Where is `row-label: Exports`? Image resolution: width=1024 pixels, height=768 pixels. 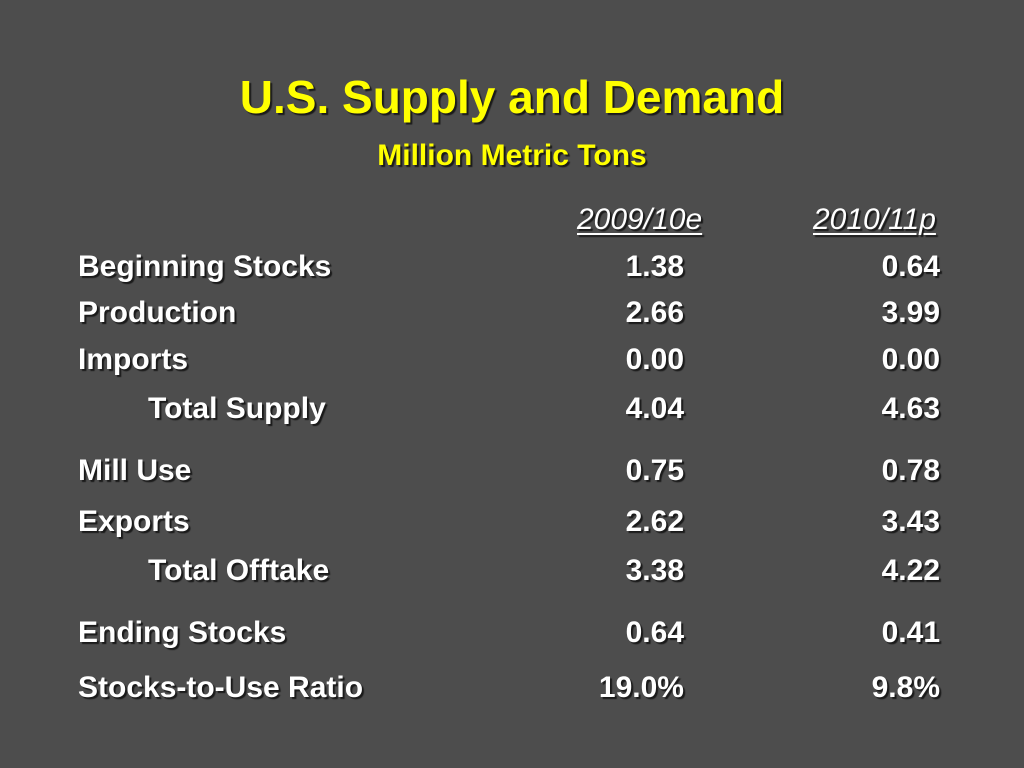 row-label: Exports is located at coordinates (134, 521).